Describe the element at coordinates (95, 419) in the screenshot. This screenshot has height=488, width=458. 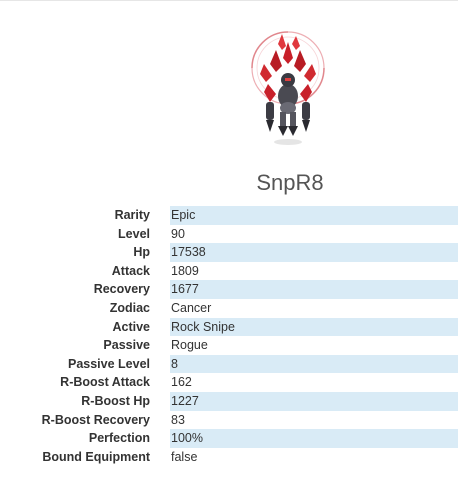
I see `stat-label: R-Boost Recovery` at that location.